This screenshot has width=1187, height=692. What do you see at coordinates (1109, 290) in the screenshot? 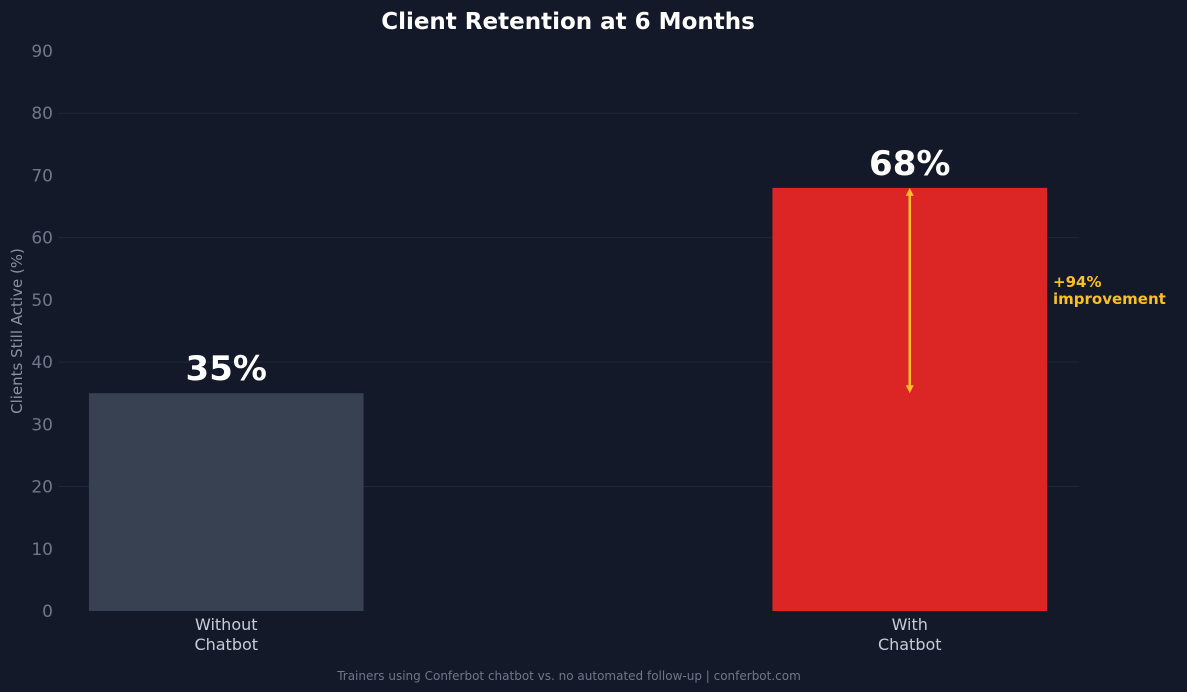
I see `improvement-label: +94% improvement` at bounding box center [1109, 290].